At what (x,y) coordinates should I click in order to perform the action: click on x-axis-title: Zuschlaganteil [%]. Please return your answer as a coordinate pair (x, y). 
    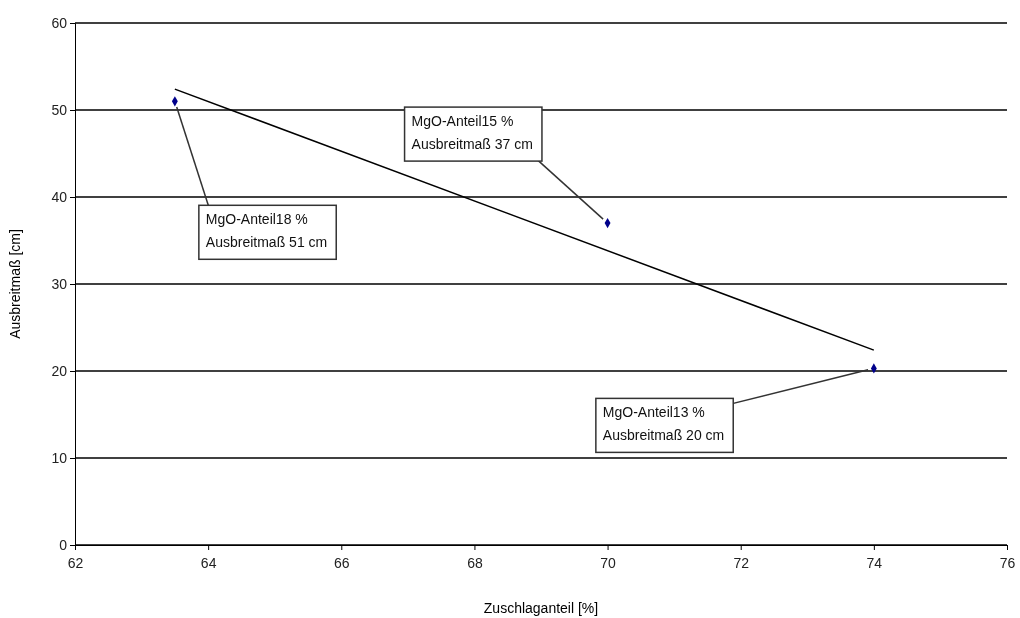
    Looking at the image, I should click on (541, 608).